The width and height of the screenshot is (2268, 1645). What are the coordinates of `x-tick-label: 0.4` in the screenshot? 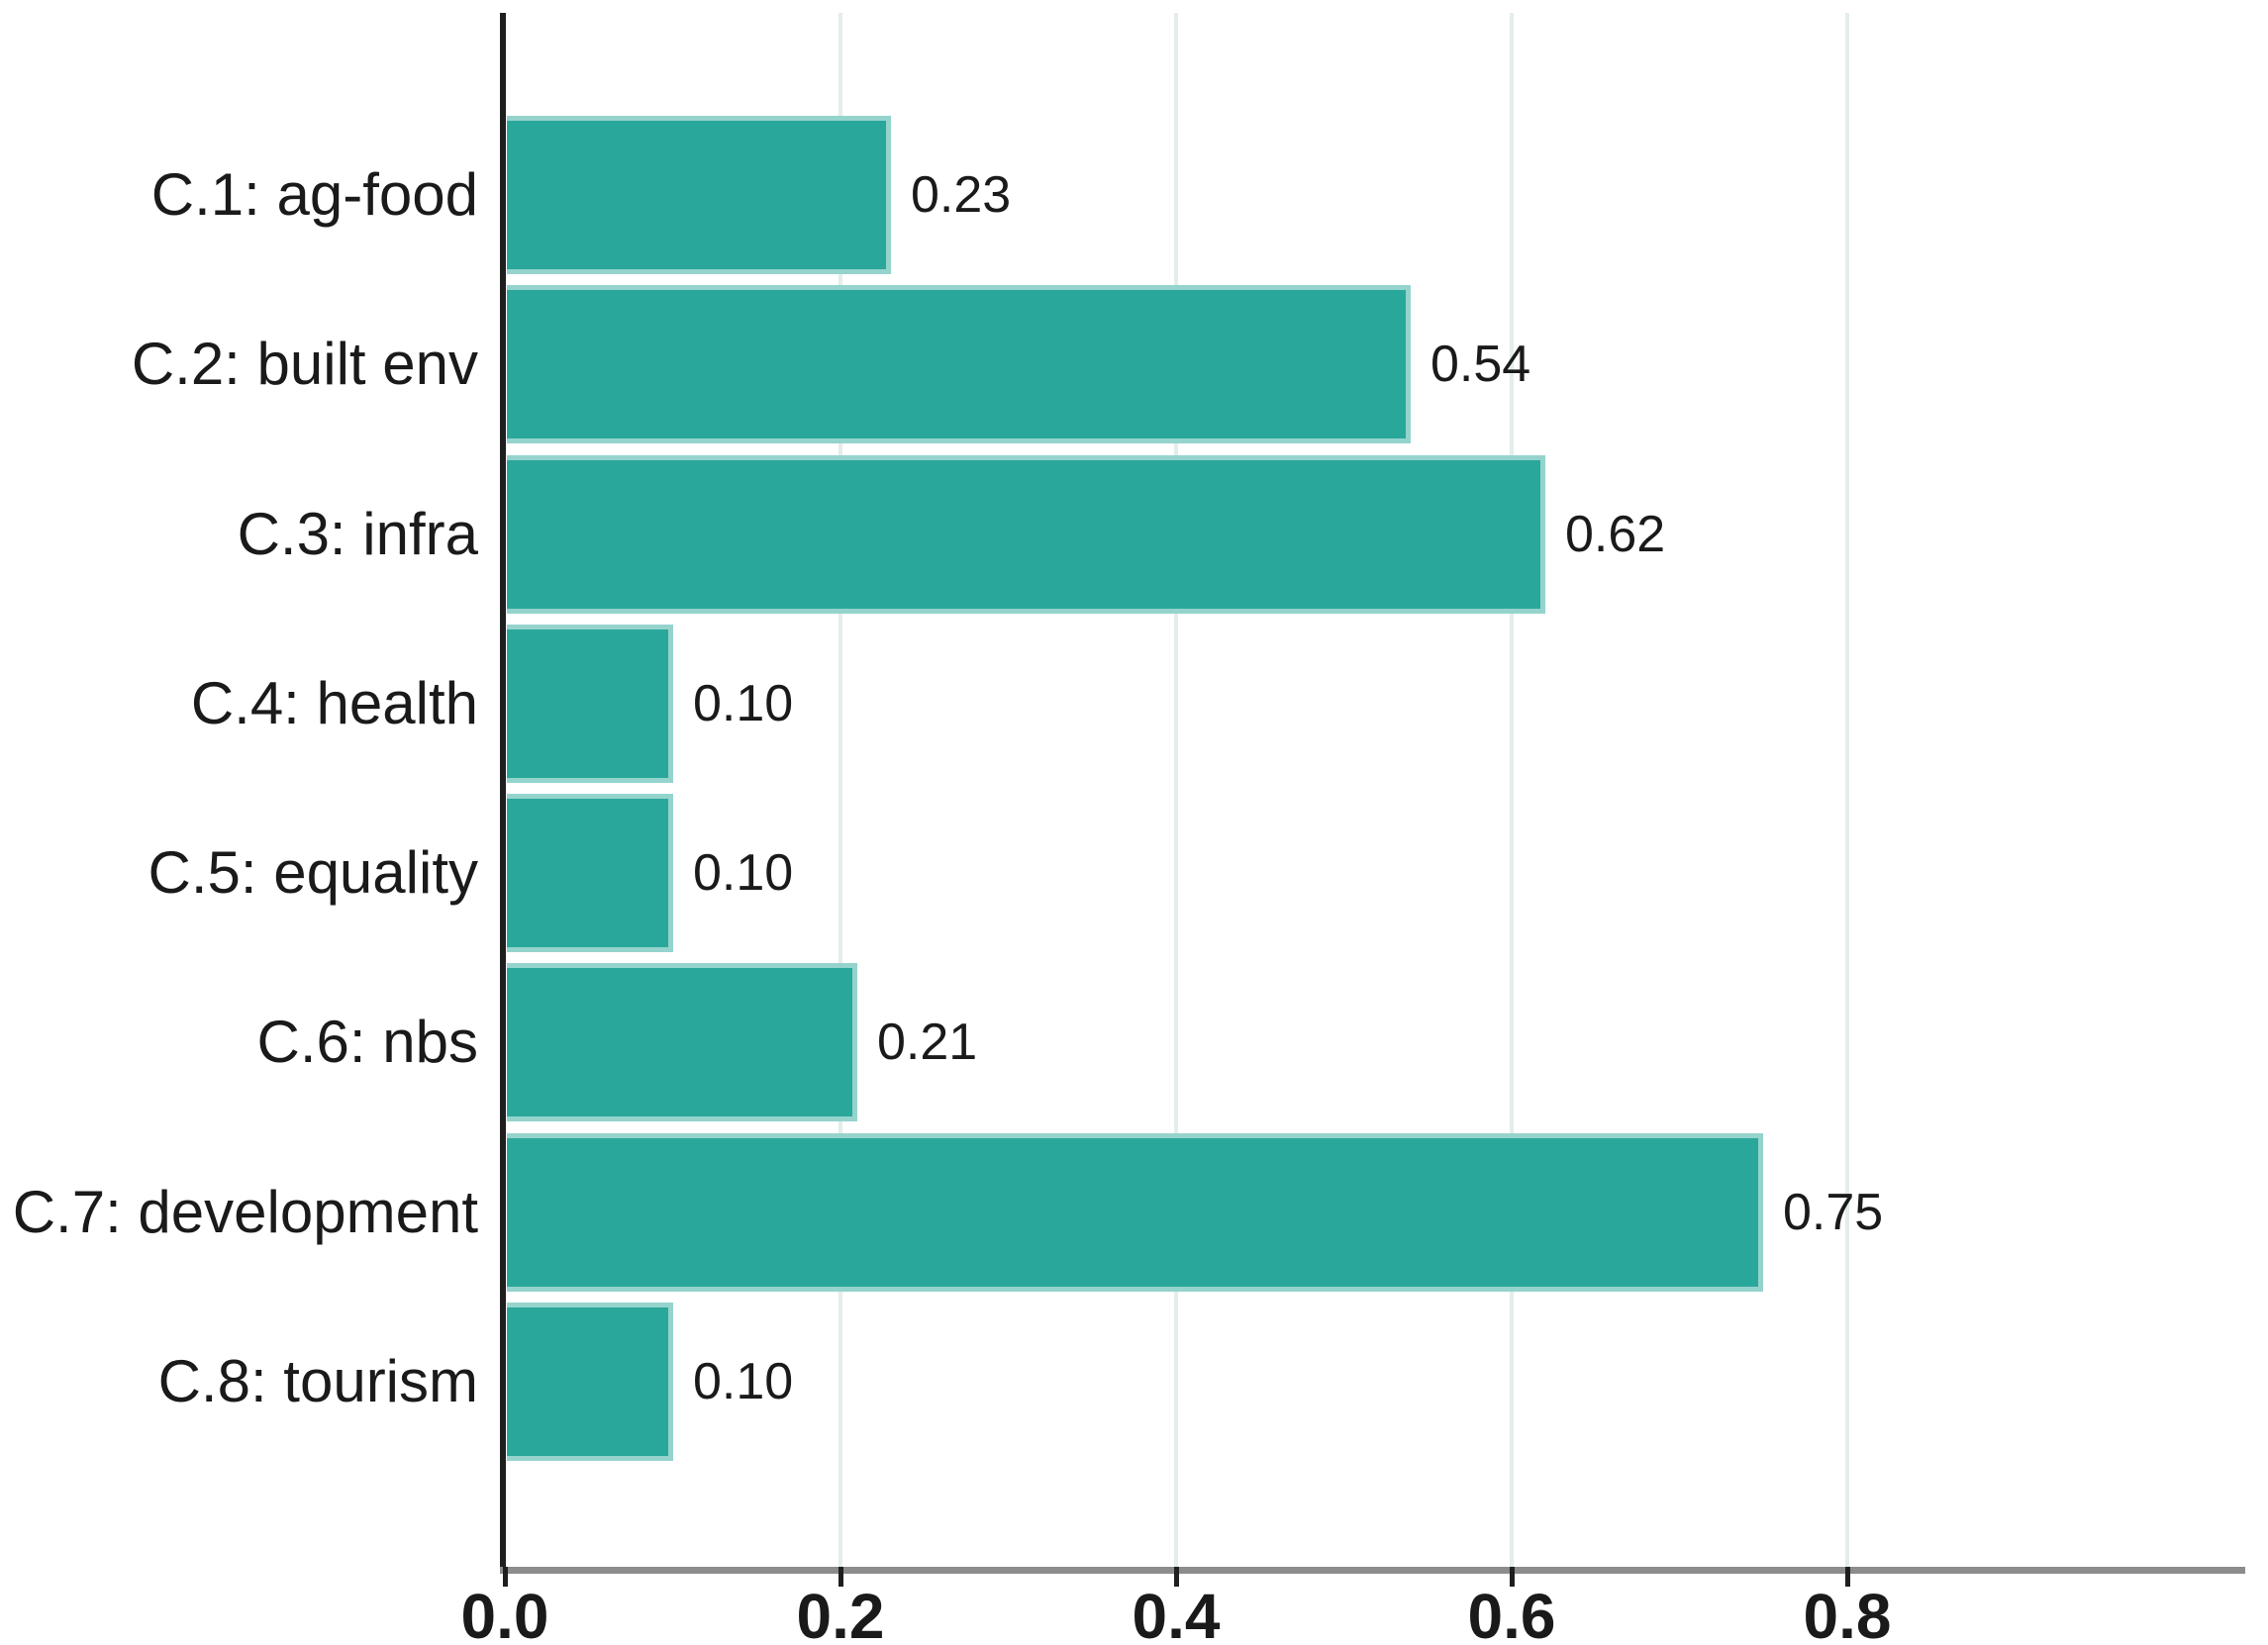 It's located at (1176, 1613).